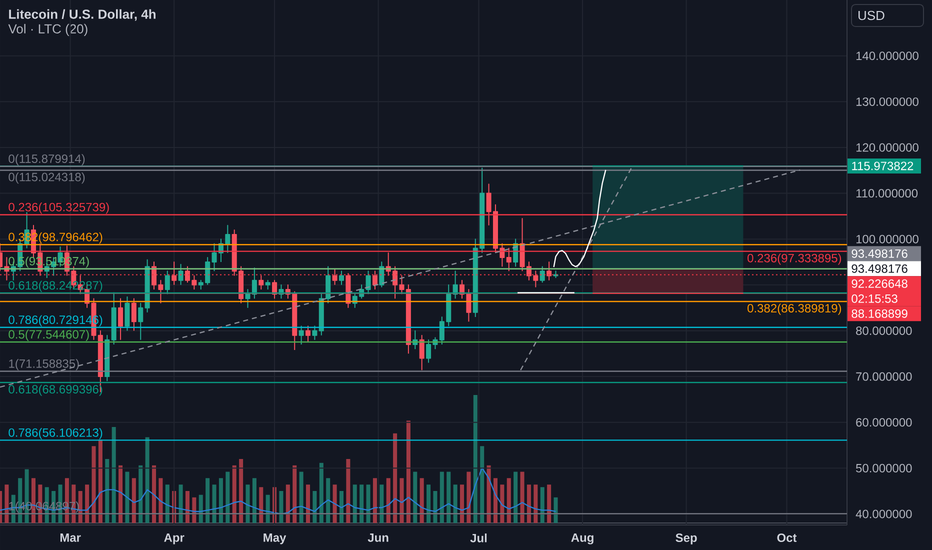  Describe the element at coordinates (174, 539) in the screenshot. I see `x-tick-label: Apr` at that location.